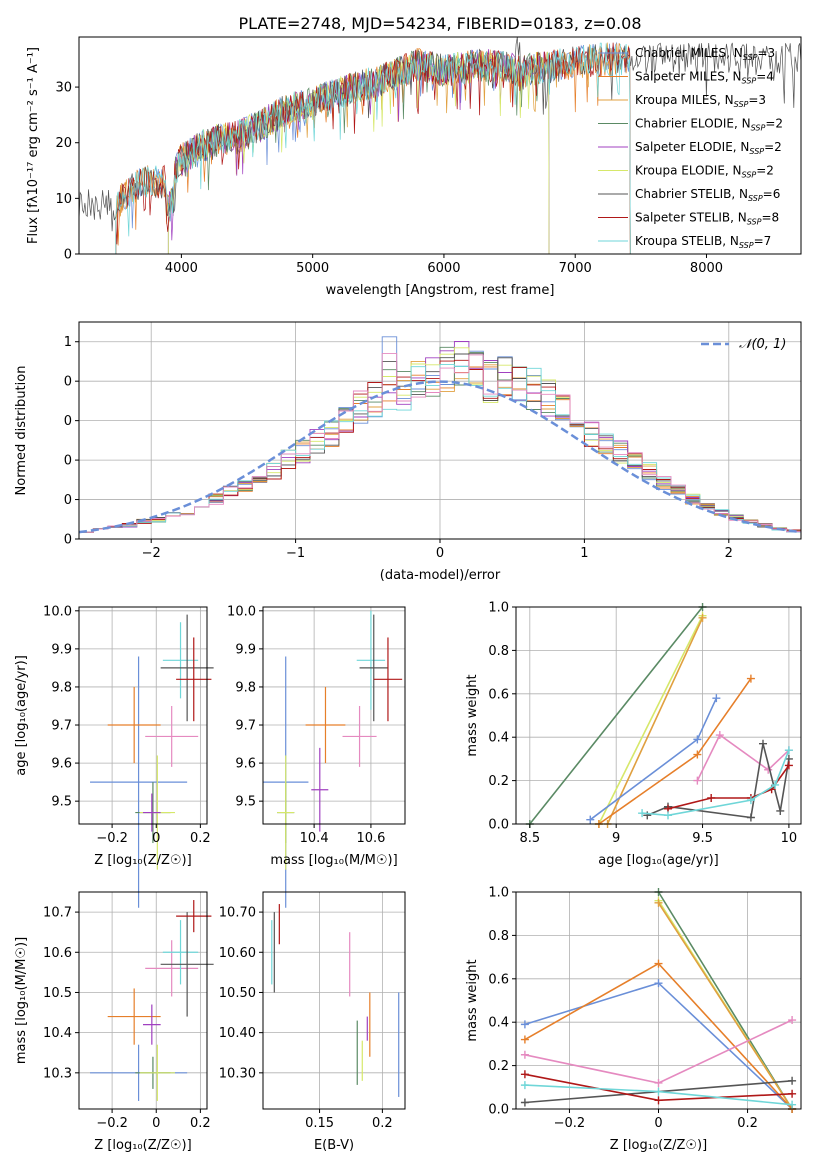 The height and width of the screenshot is (1170, 819). Describe the element at coordinates (237, 953) in the screenshot. I see `y-tick-label: 10.60` at that location.